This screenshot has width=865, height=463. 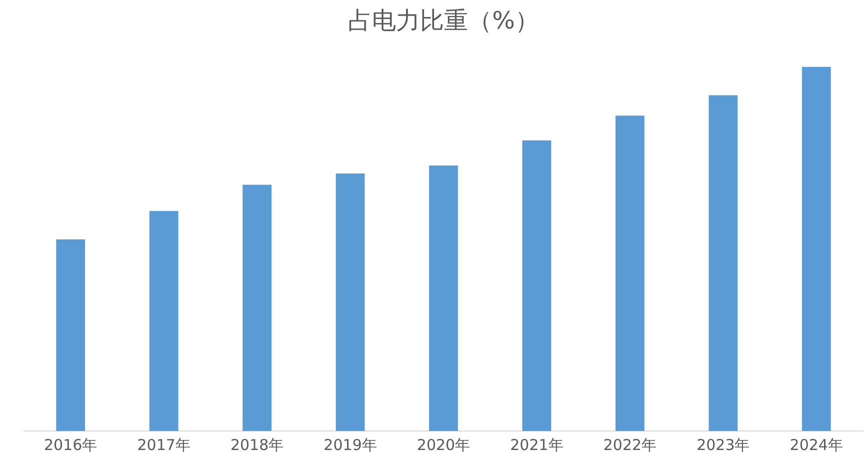 What do you see at coordinates (630, 445) in the screenshot?
I see `x-tick-label: 2022年` at bounding box center [630, 445].